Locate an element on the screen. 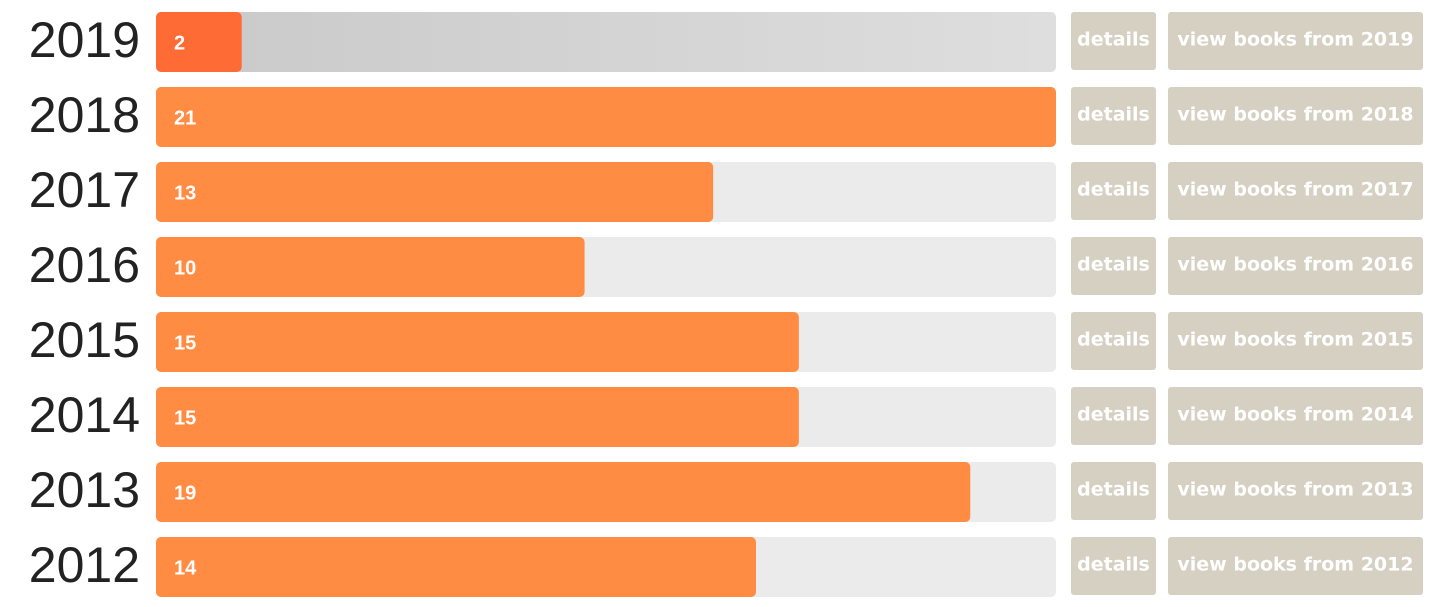 The width and height of the screenshot is (1442, 607). value-label: 19 is located at coordinates (185, 493).